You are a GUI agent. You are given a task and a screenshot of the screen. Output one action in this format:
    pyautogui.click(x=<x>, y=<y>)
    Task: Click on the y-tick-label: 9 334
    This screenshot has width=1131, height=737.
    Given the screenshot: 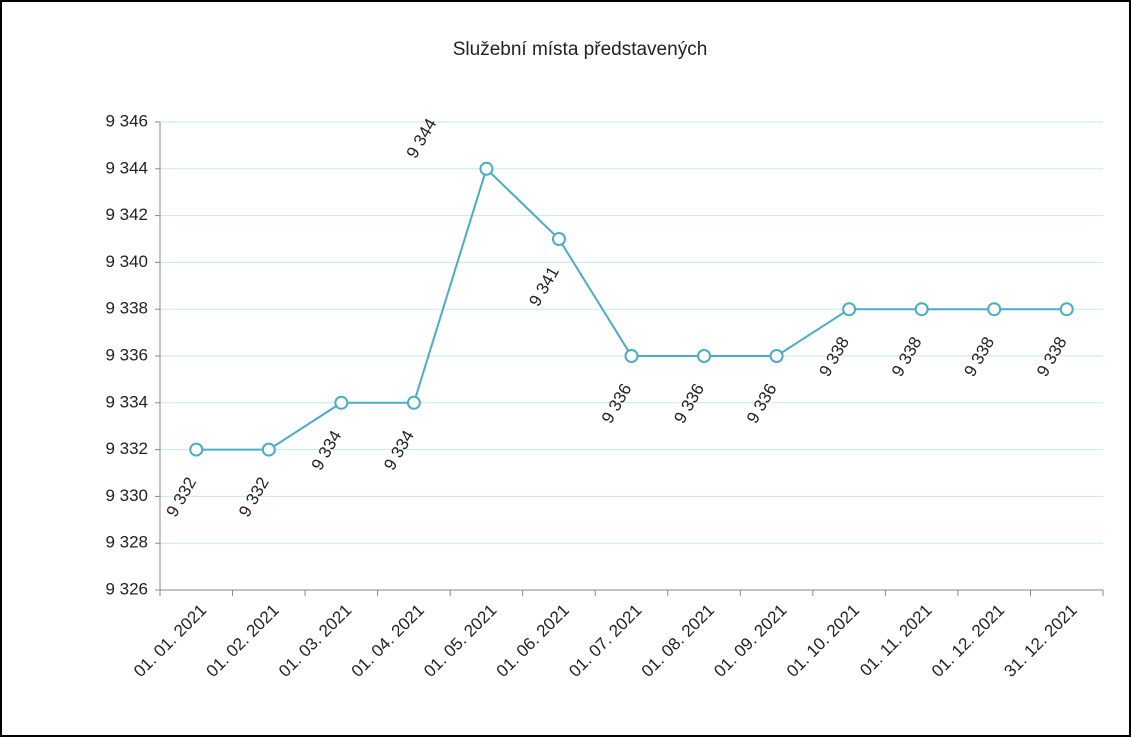 What is the action you would take?
    pyautogui.click(x=126, y=401)
    